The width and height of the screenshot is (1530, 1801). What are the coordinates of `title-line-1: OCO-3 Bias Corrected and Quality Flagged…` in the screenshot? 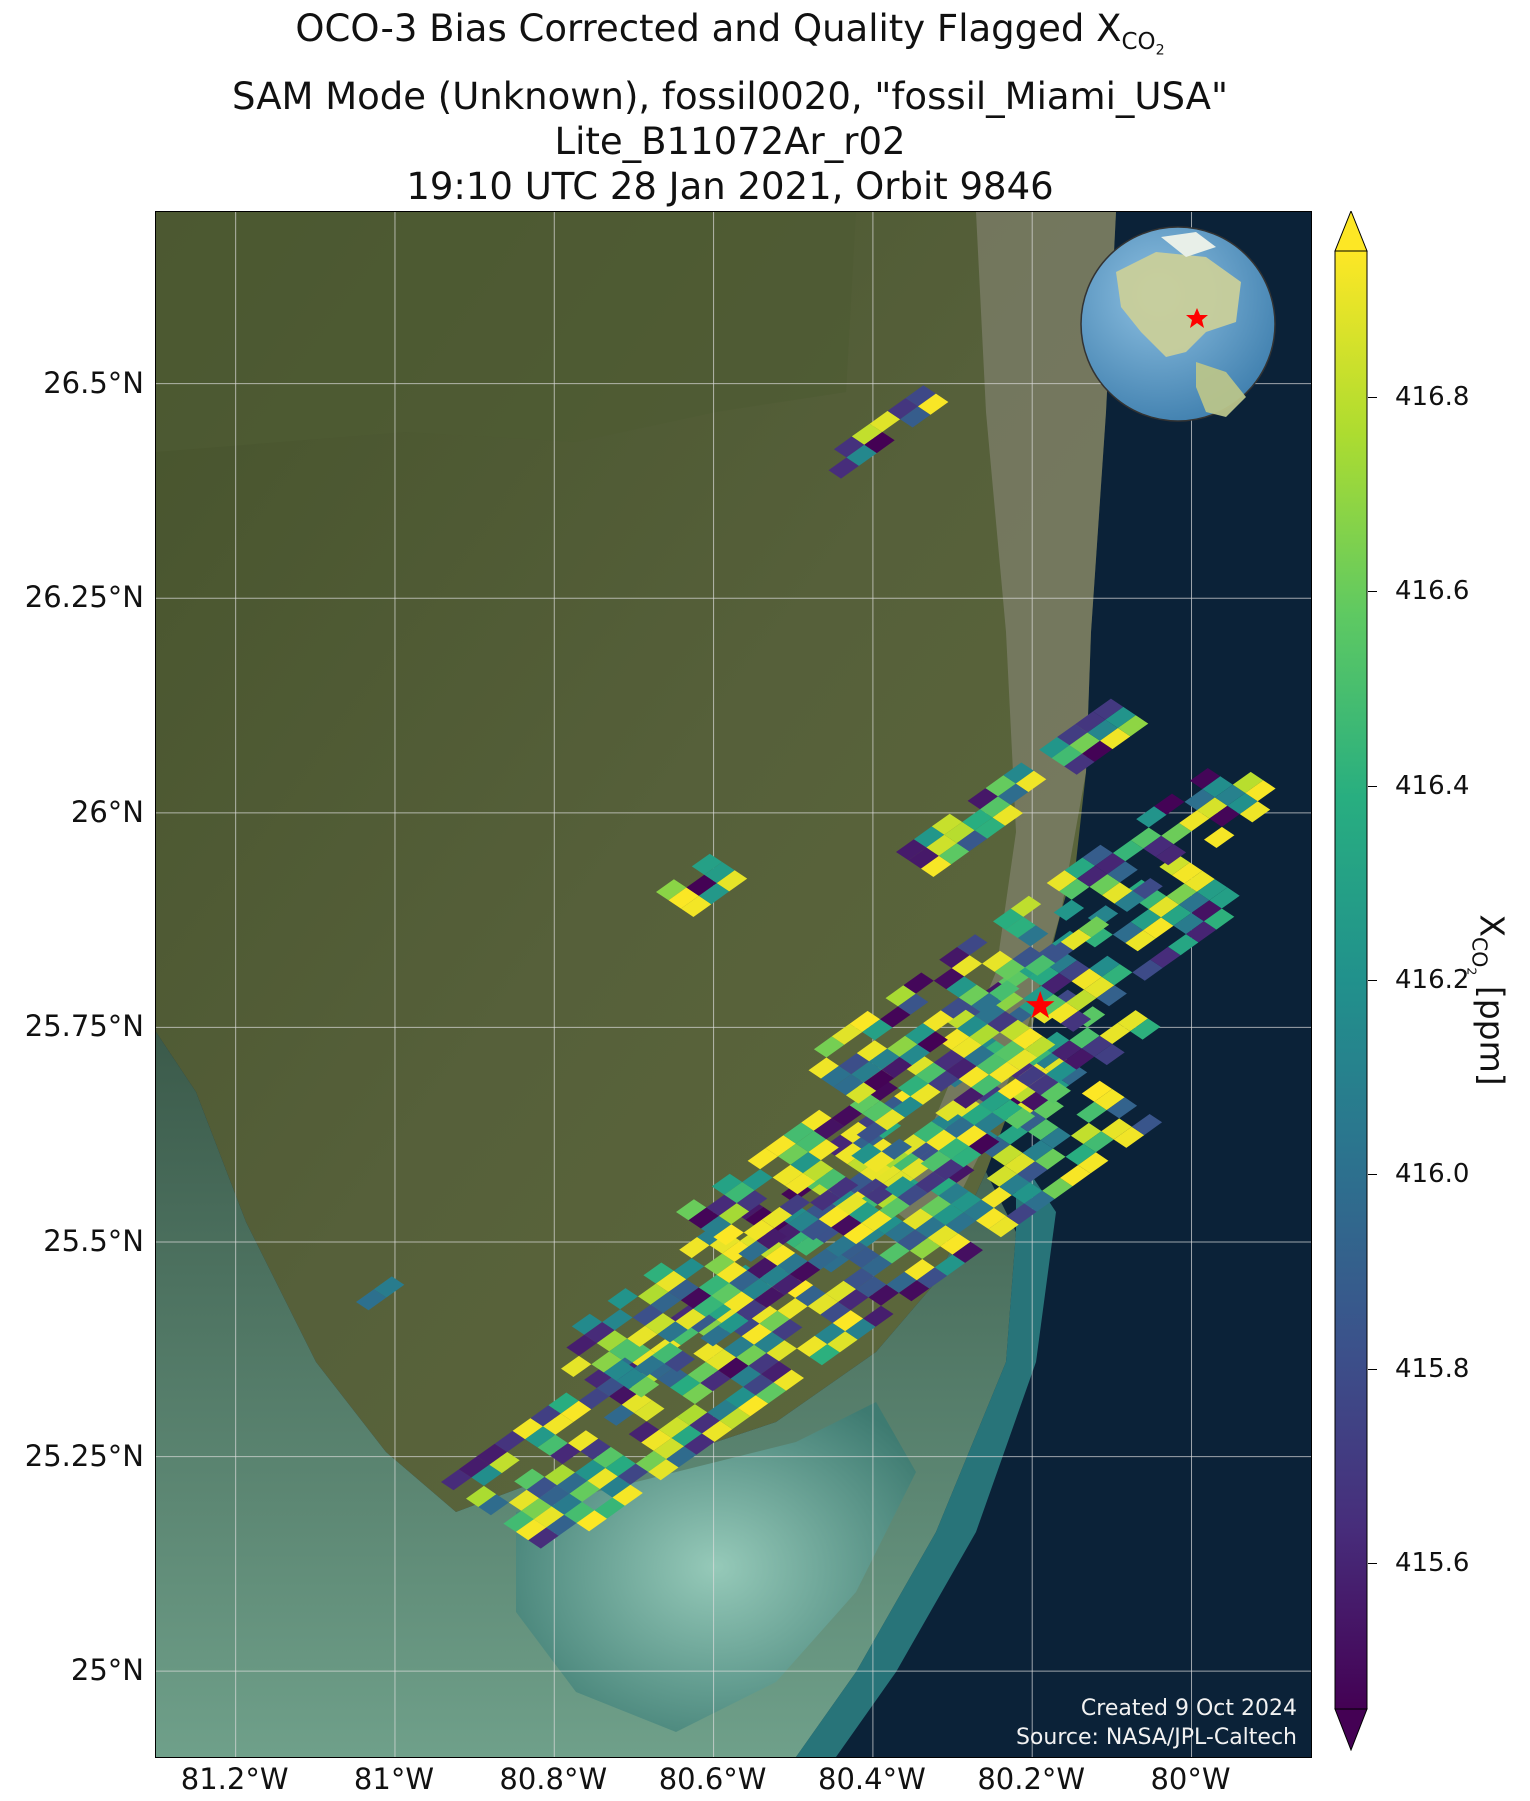 It's located at (730, 33).